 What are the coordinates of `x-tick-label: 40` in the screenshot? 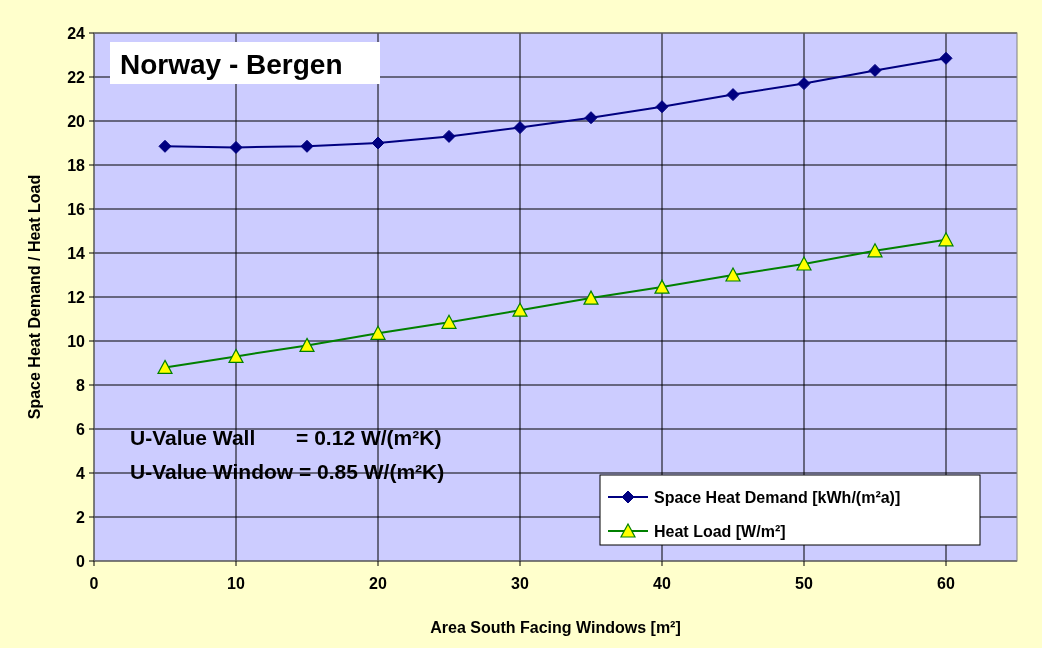 It's located at (662, 583).